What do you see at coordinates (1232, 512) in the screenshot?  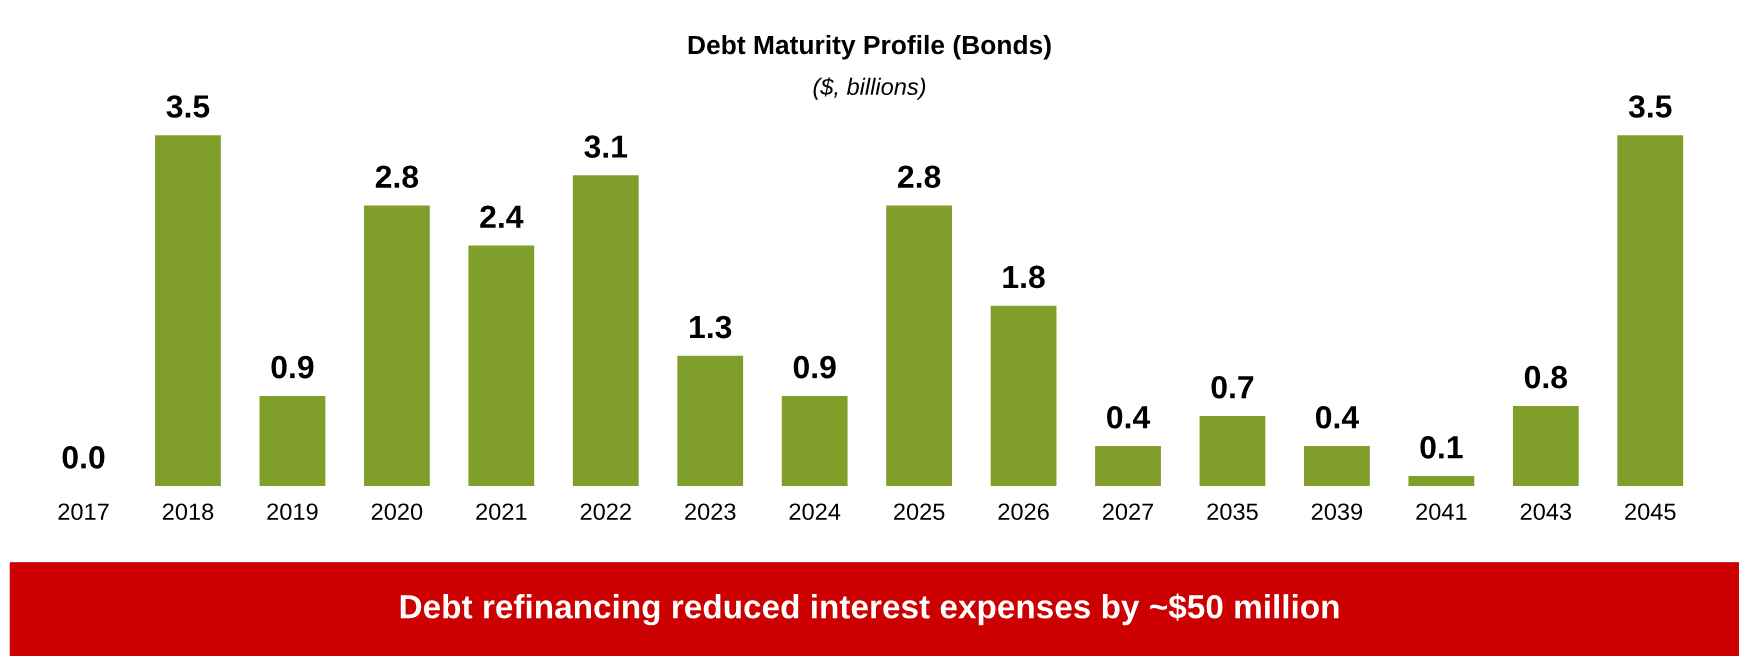 I see `x-tick-label: 2035` at bounding box center [1232, 512].